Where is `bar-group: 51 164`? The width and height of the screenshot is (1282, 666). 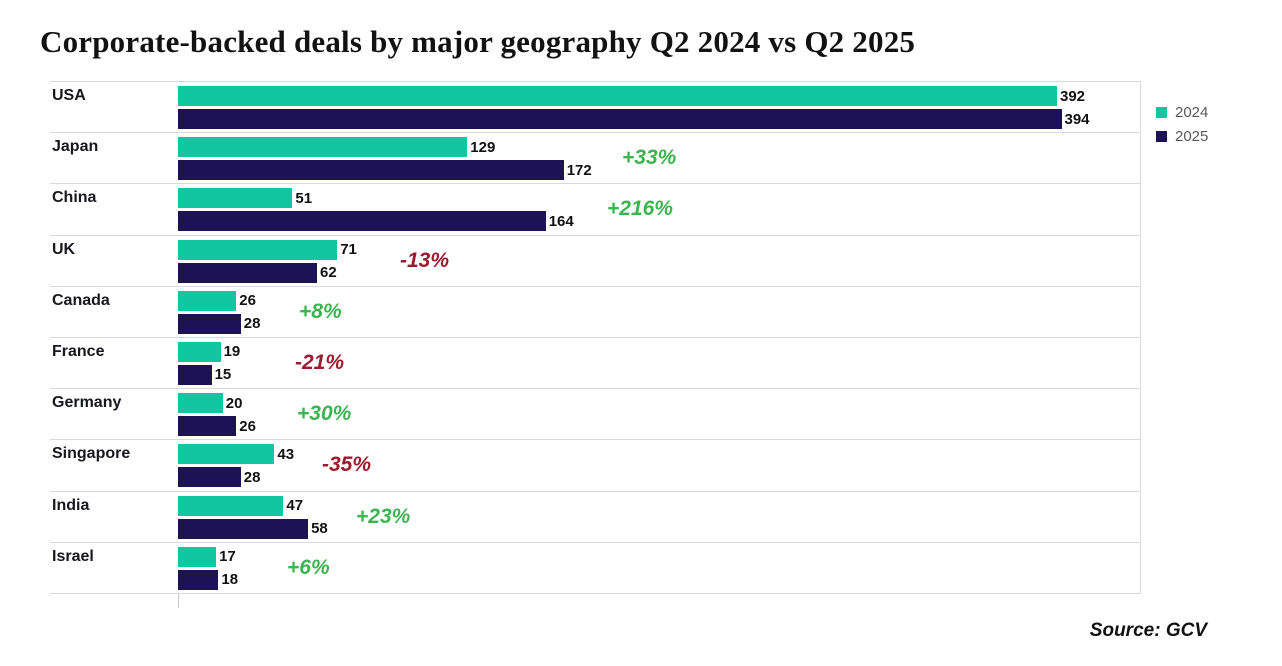 bar-group: 51 164 is located at coordinates (659, 209).